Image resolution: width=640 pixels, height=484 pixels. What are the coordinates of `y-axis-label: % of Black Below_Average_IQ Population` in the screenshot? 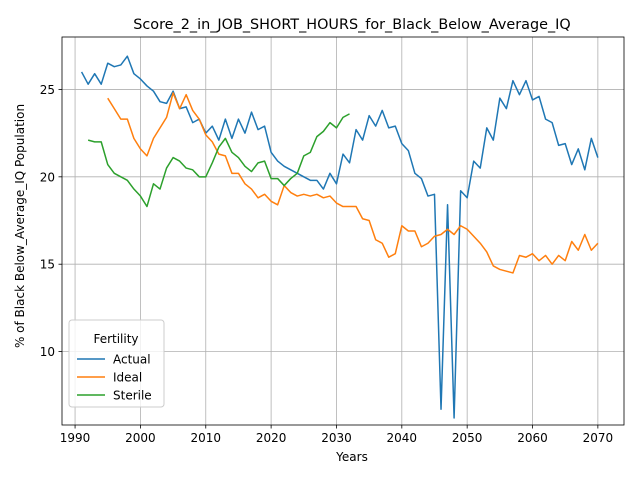 It's located at (20, 226).